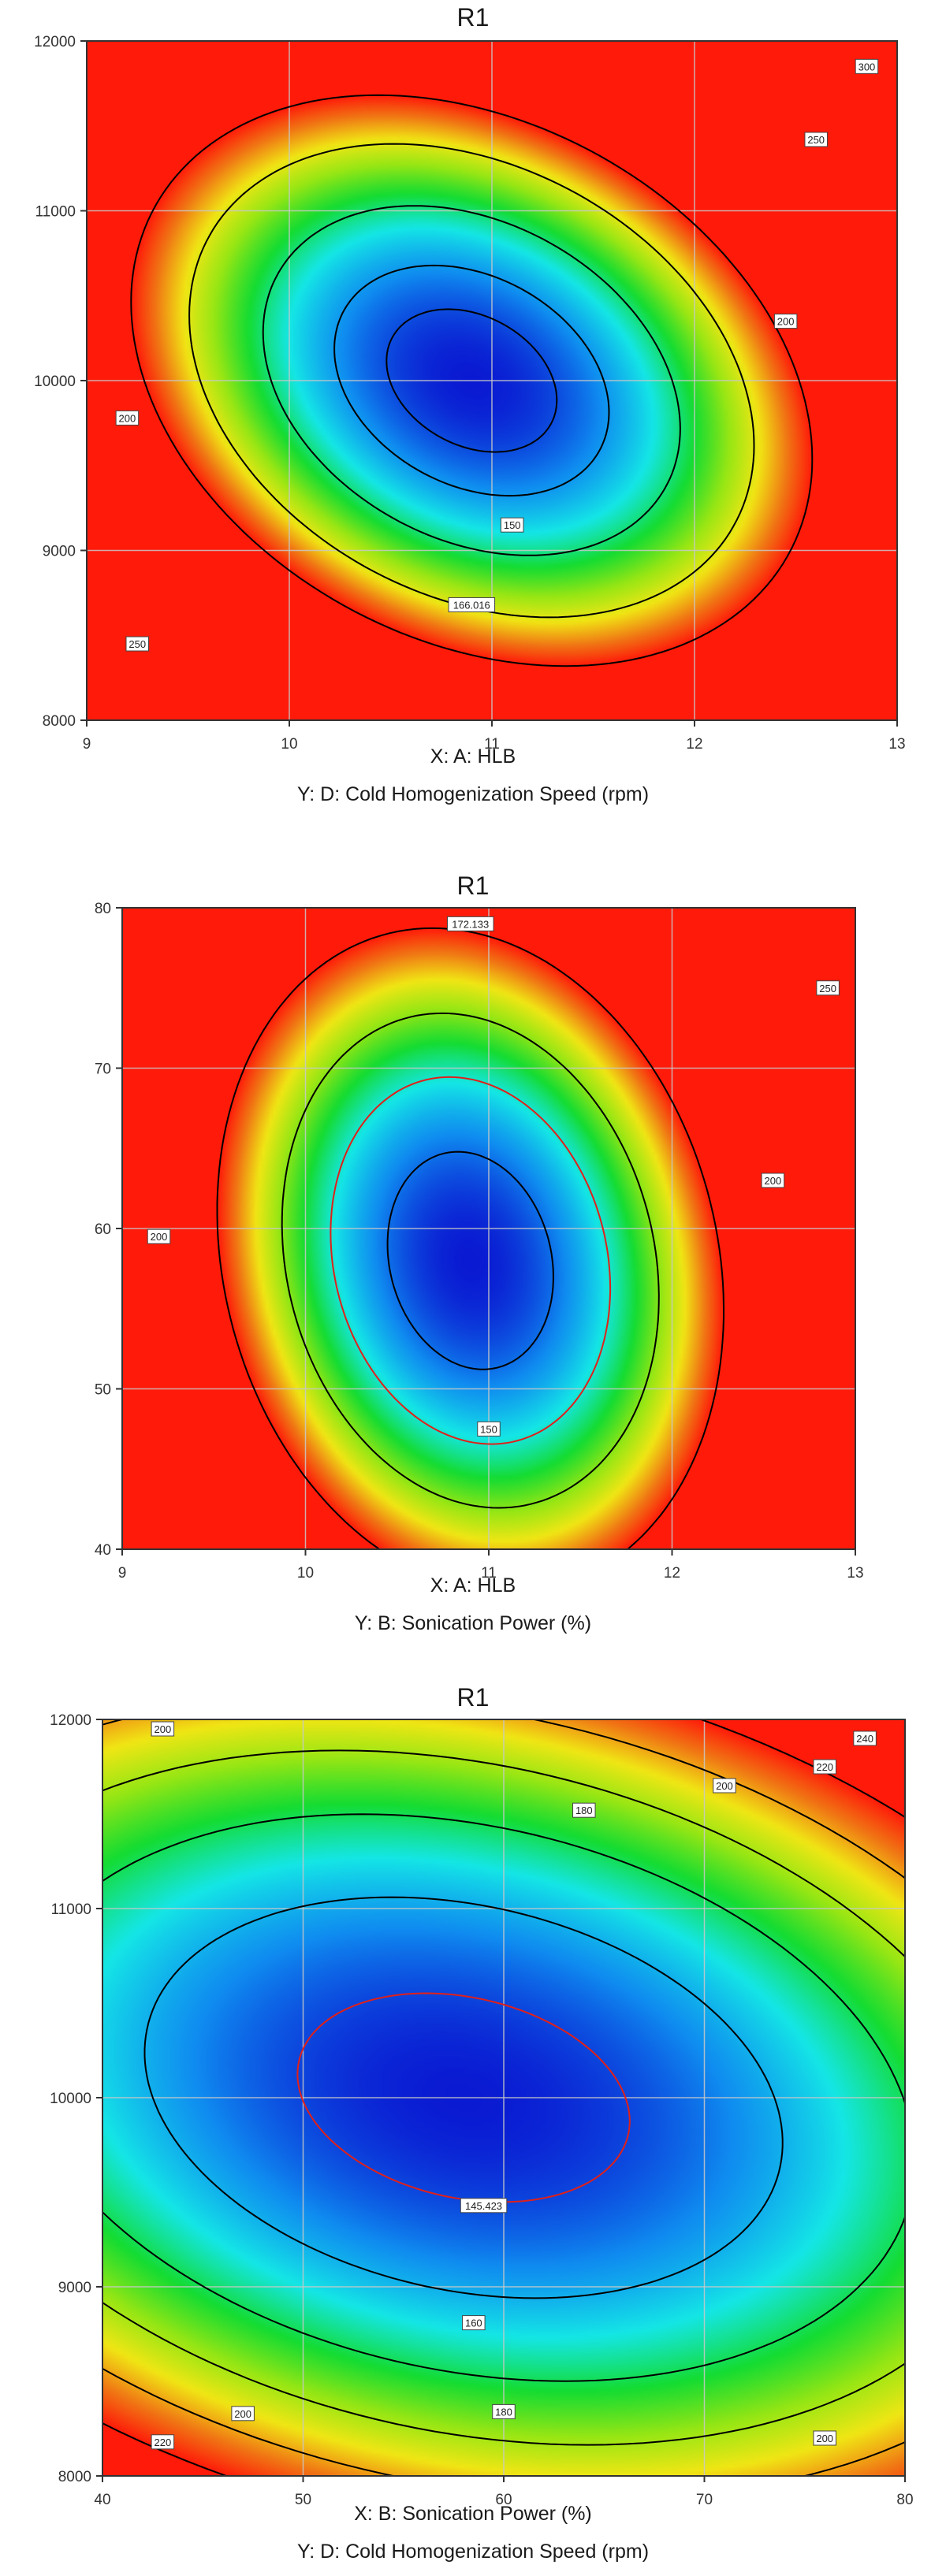 Image resolution: width=946 pixels, height=2576 pixels. What do you see at coordinates (473, 2514) in the screenshot?
I see `x-axis-label: X: B: Sonication Power (%)` at bounding box center [473, 2514].